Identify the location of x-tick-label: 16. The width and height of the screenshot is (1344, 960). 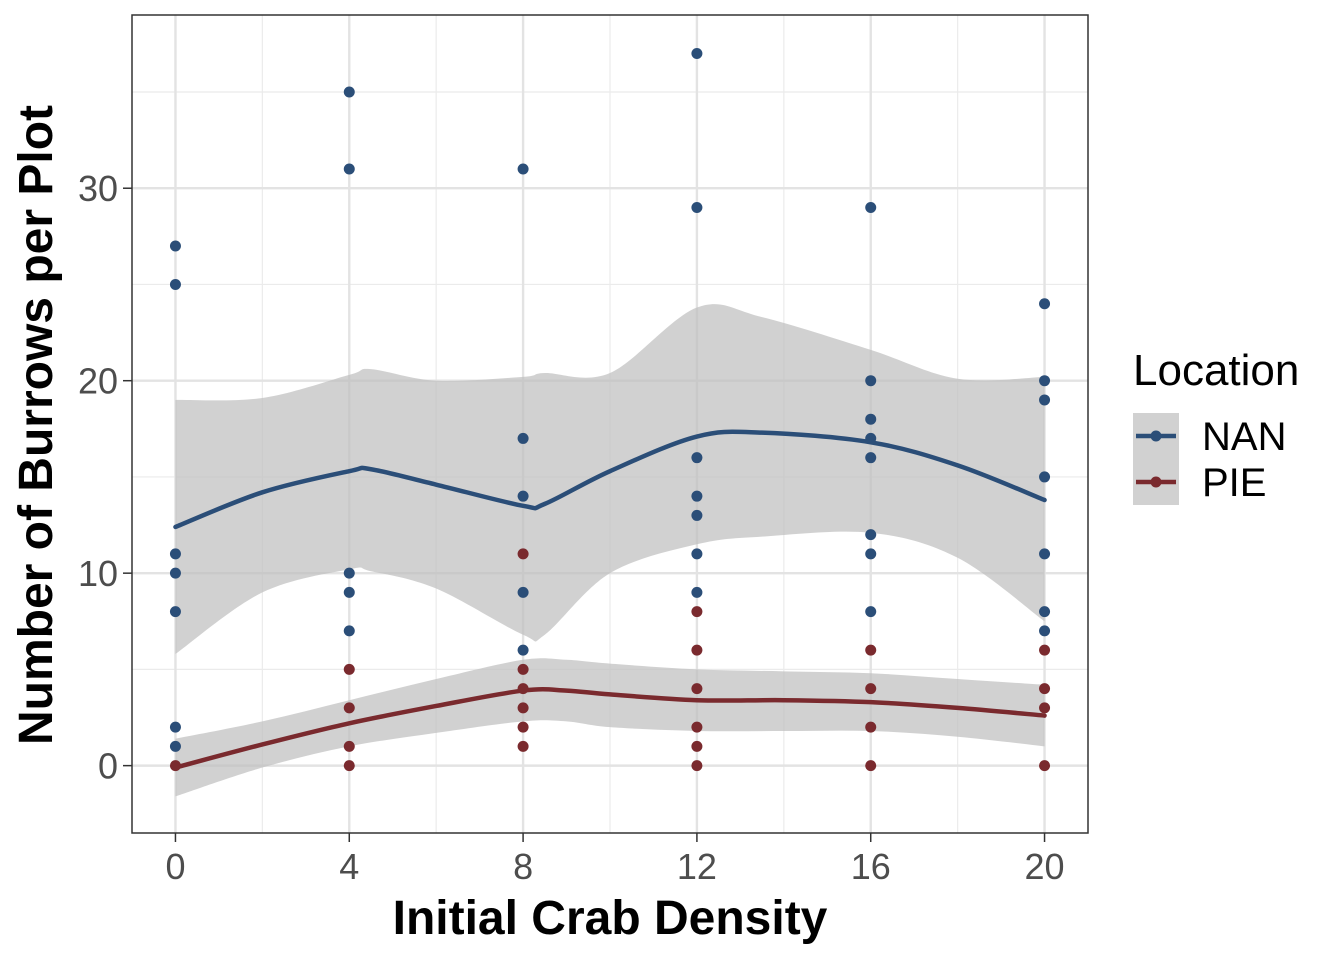
(871, 866).